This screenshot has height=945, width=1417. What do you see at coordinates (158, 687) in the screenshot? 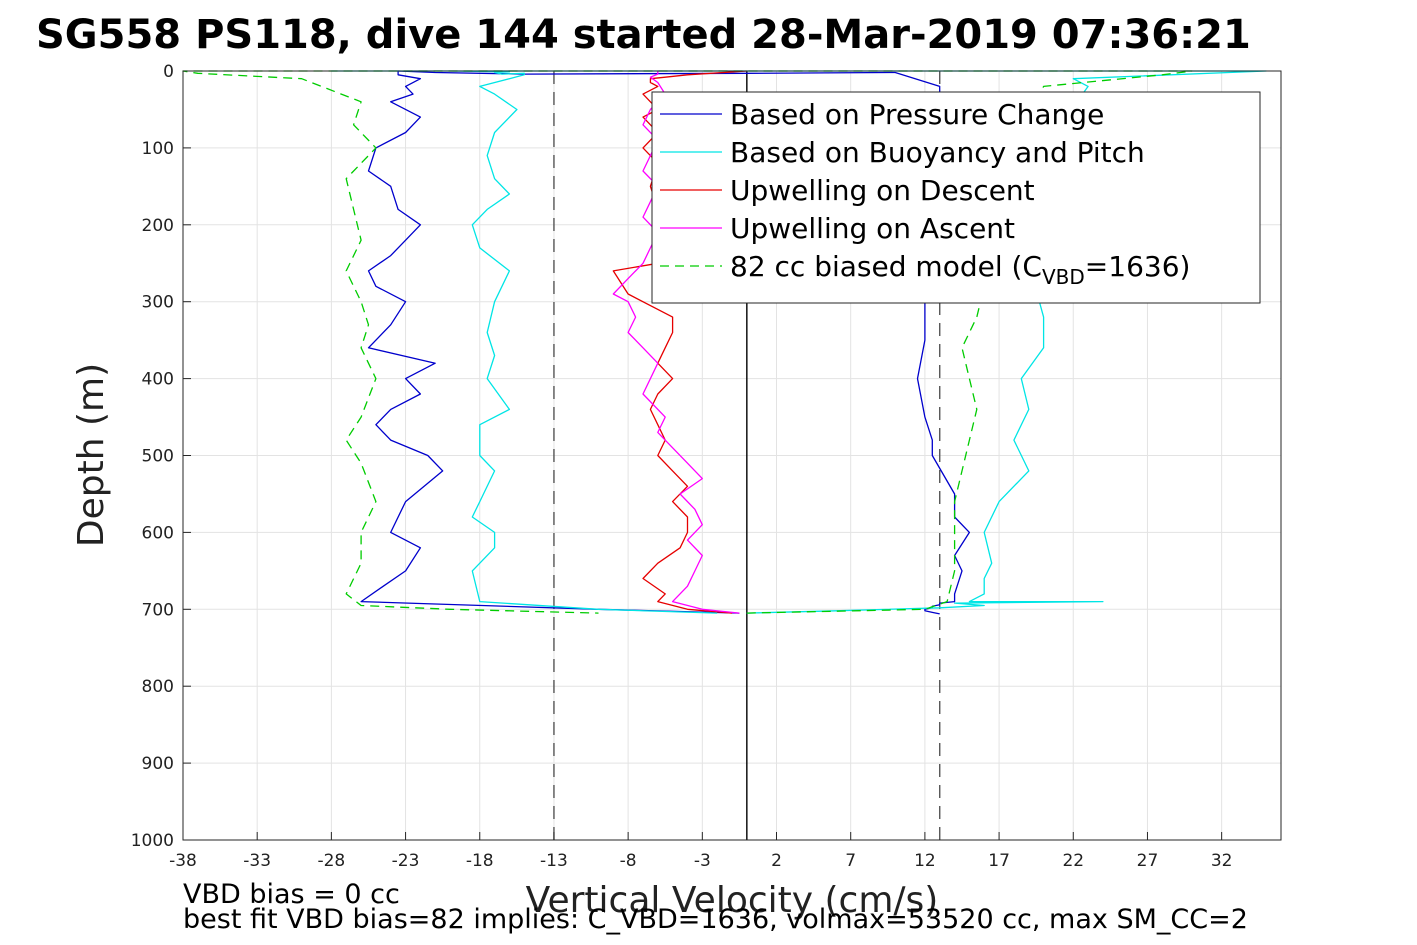
I see `y-tick-label: 800` at bounding box center [158, 687].